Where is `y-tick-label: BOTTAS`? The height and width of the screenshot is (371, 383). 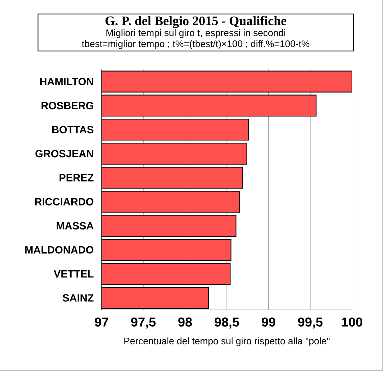
y-tick-label: BOTTAS is located at coordinates (73, 130).